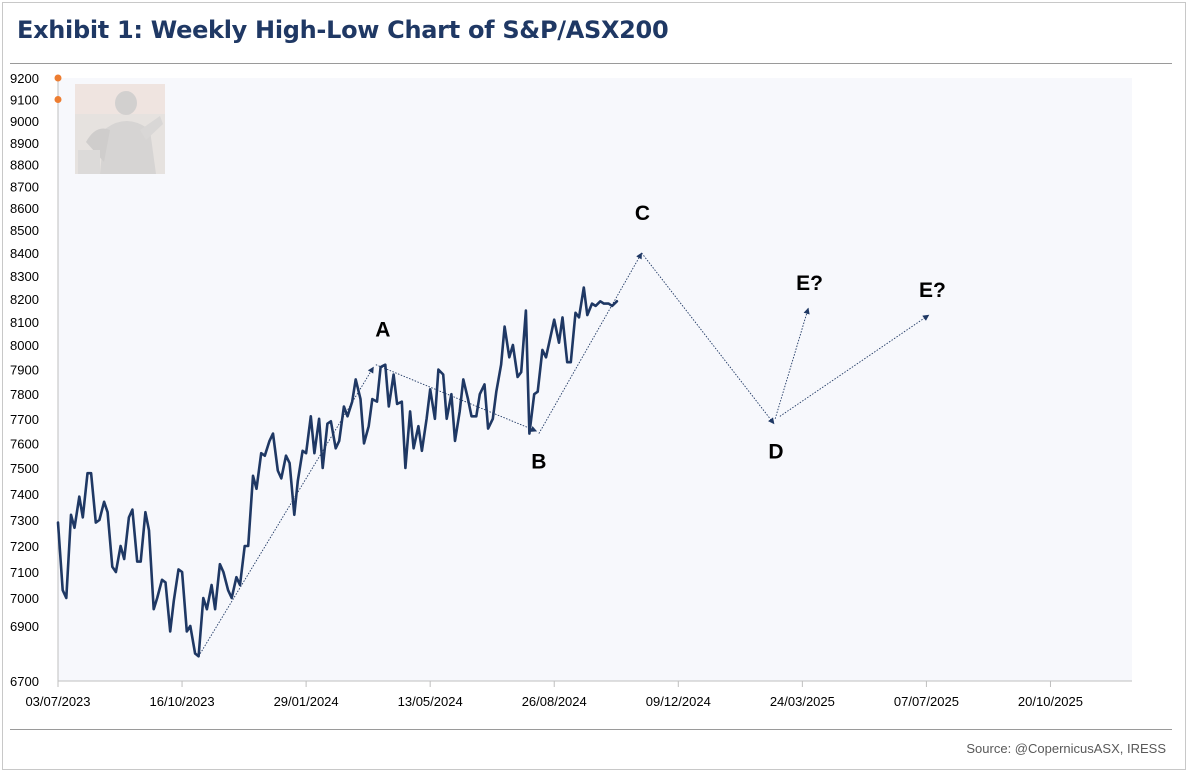 The height and width of the screenshot is (774, 1190). Describe the element at coordinates (182, 701) in the screenshot. I see `x-tick-label: 16/10/2023` at that location.